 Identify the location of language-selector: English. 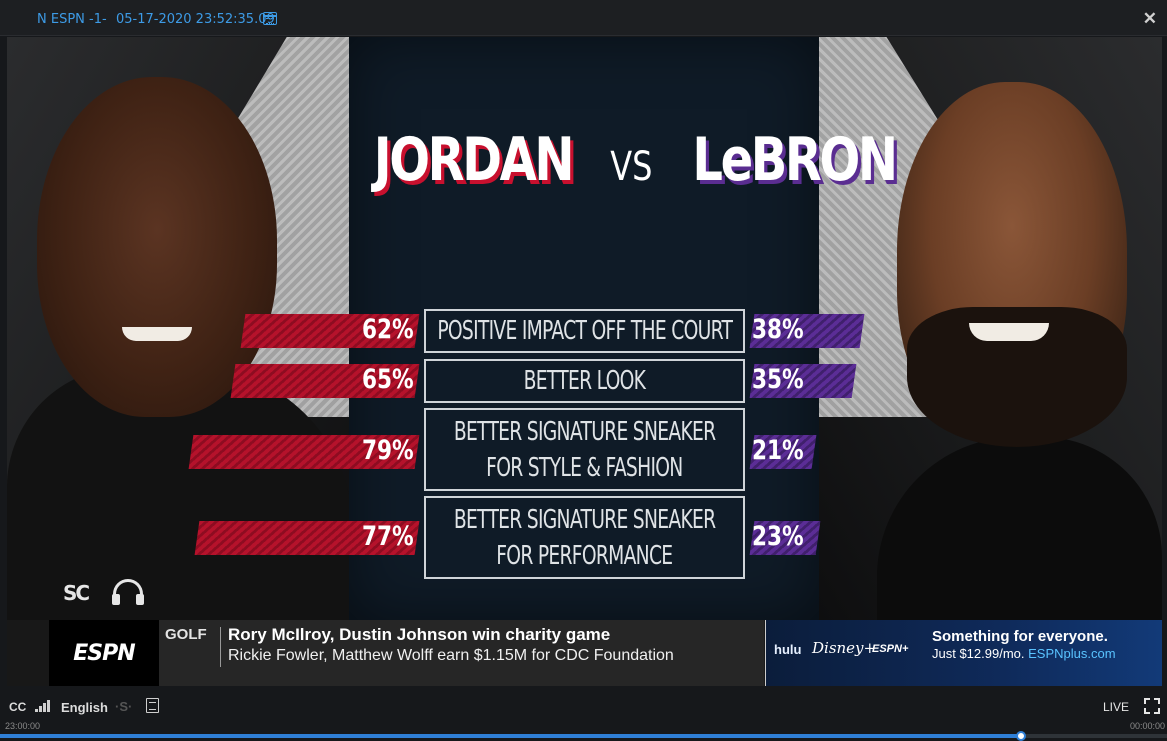
(84, 707).